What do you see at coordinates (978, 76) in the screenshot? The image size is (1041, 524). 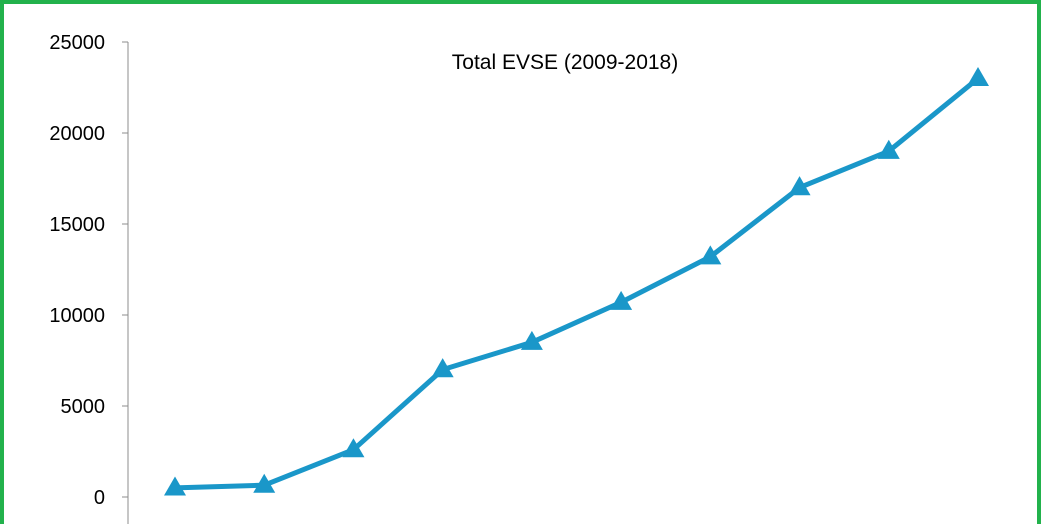 I see `data-point-marker` at bounding box center [978, 76].